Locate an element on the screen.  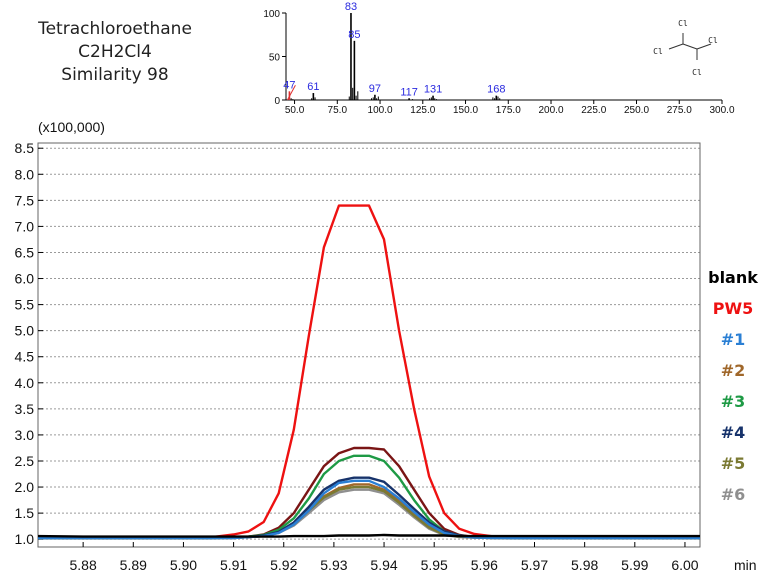
y-tick-label: 8.0 is located at coordinates (25, 174).